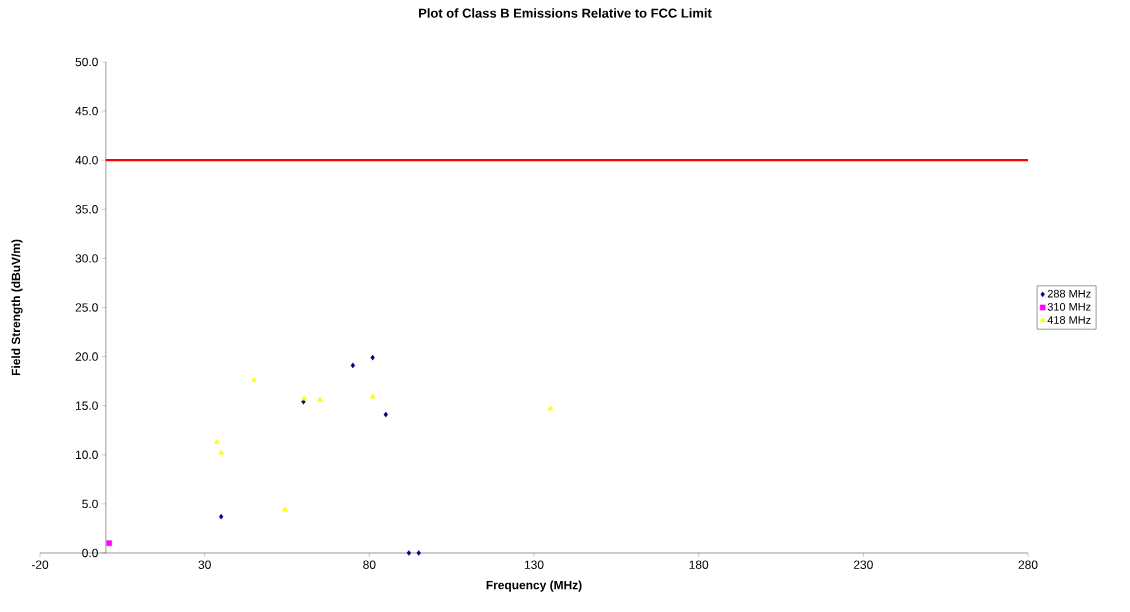 Image resolution: width=1130 pixels, height=612 pixels. What do you see at coordinates (1069, 293) in the screenshot?
I see `legend-label: 288 MHz` at bounding box center [1069, 293].